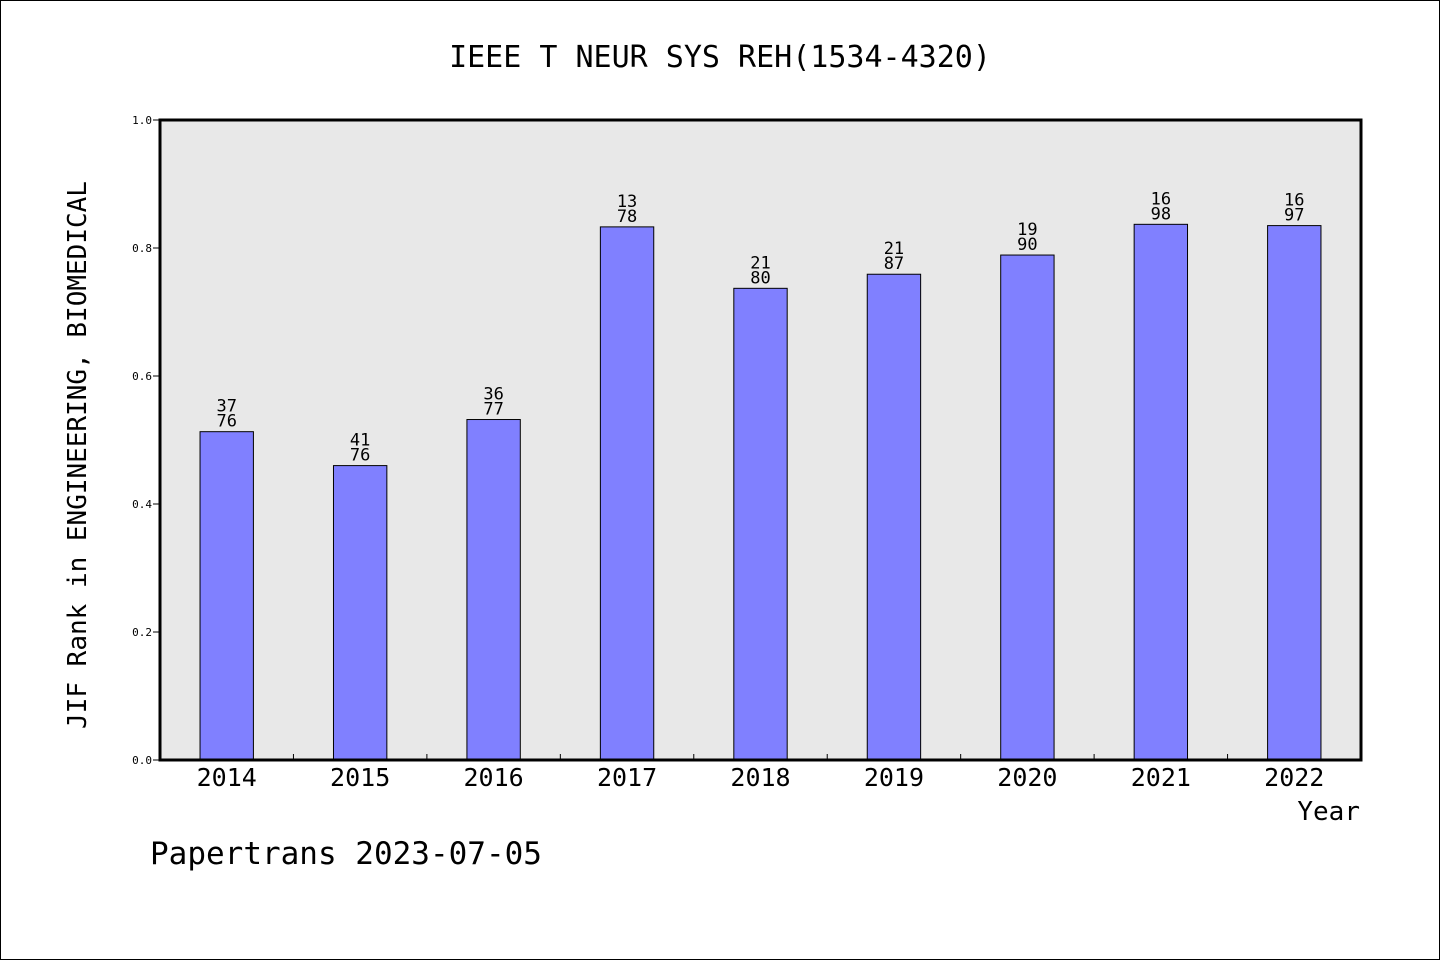  What do you see at coordinates (360, 777) in the screenshot?
I see `x-tick-label: 2015` at bounding box center [360, 777].